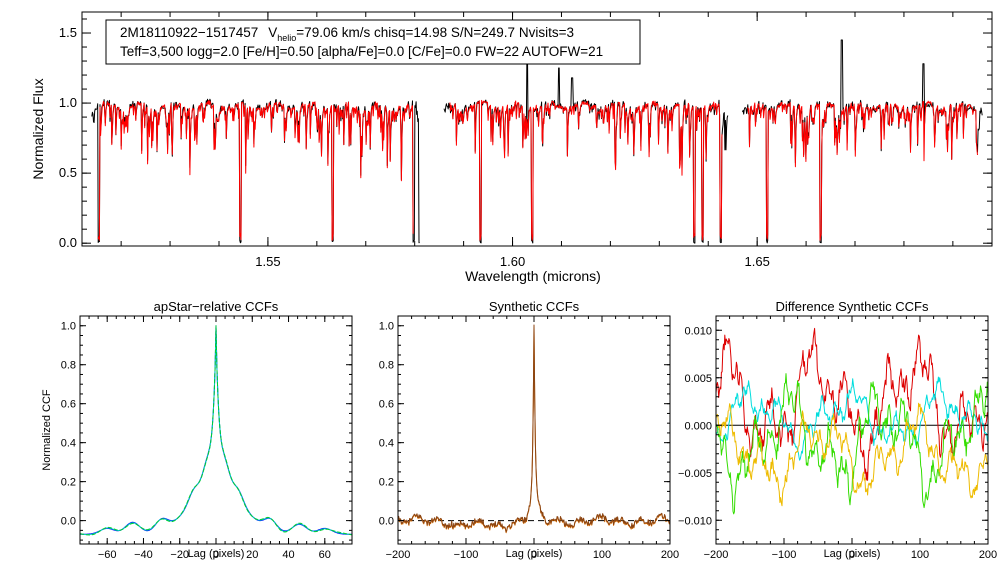 Image resolution: width=1008 pixels, height=576 pixels. Describe the element at coordinates (698, 379) in the screenshot. I see `y-tick-label: 0.005` at that location.